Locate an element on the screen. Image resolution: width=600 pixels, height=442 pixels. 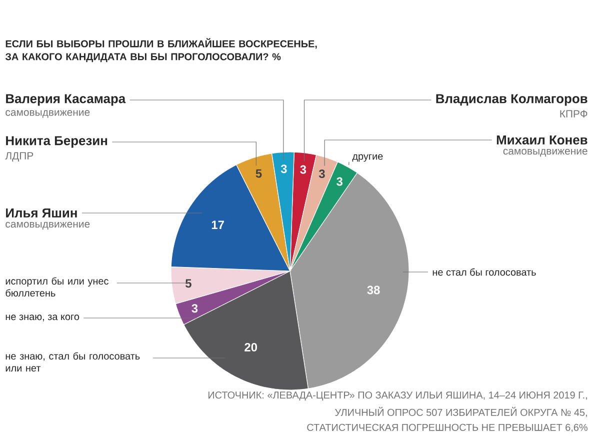
slice-label: Никита Березин is located at coordinates (57, 142).